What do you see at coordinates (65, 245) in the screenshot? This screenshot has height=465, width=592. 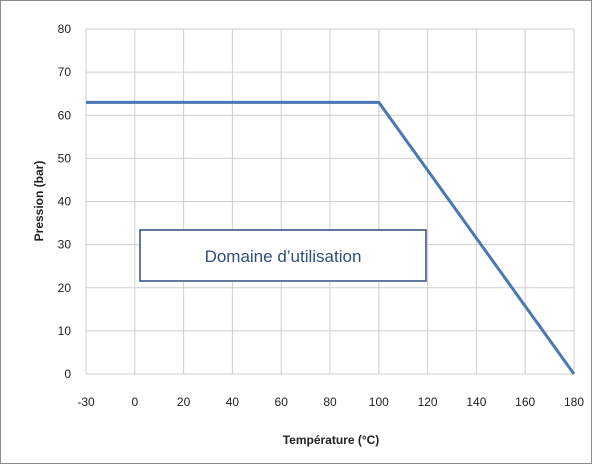 I see `y-tick-label: 30` at bounding box center [65, 245].